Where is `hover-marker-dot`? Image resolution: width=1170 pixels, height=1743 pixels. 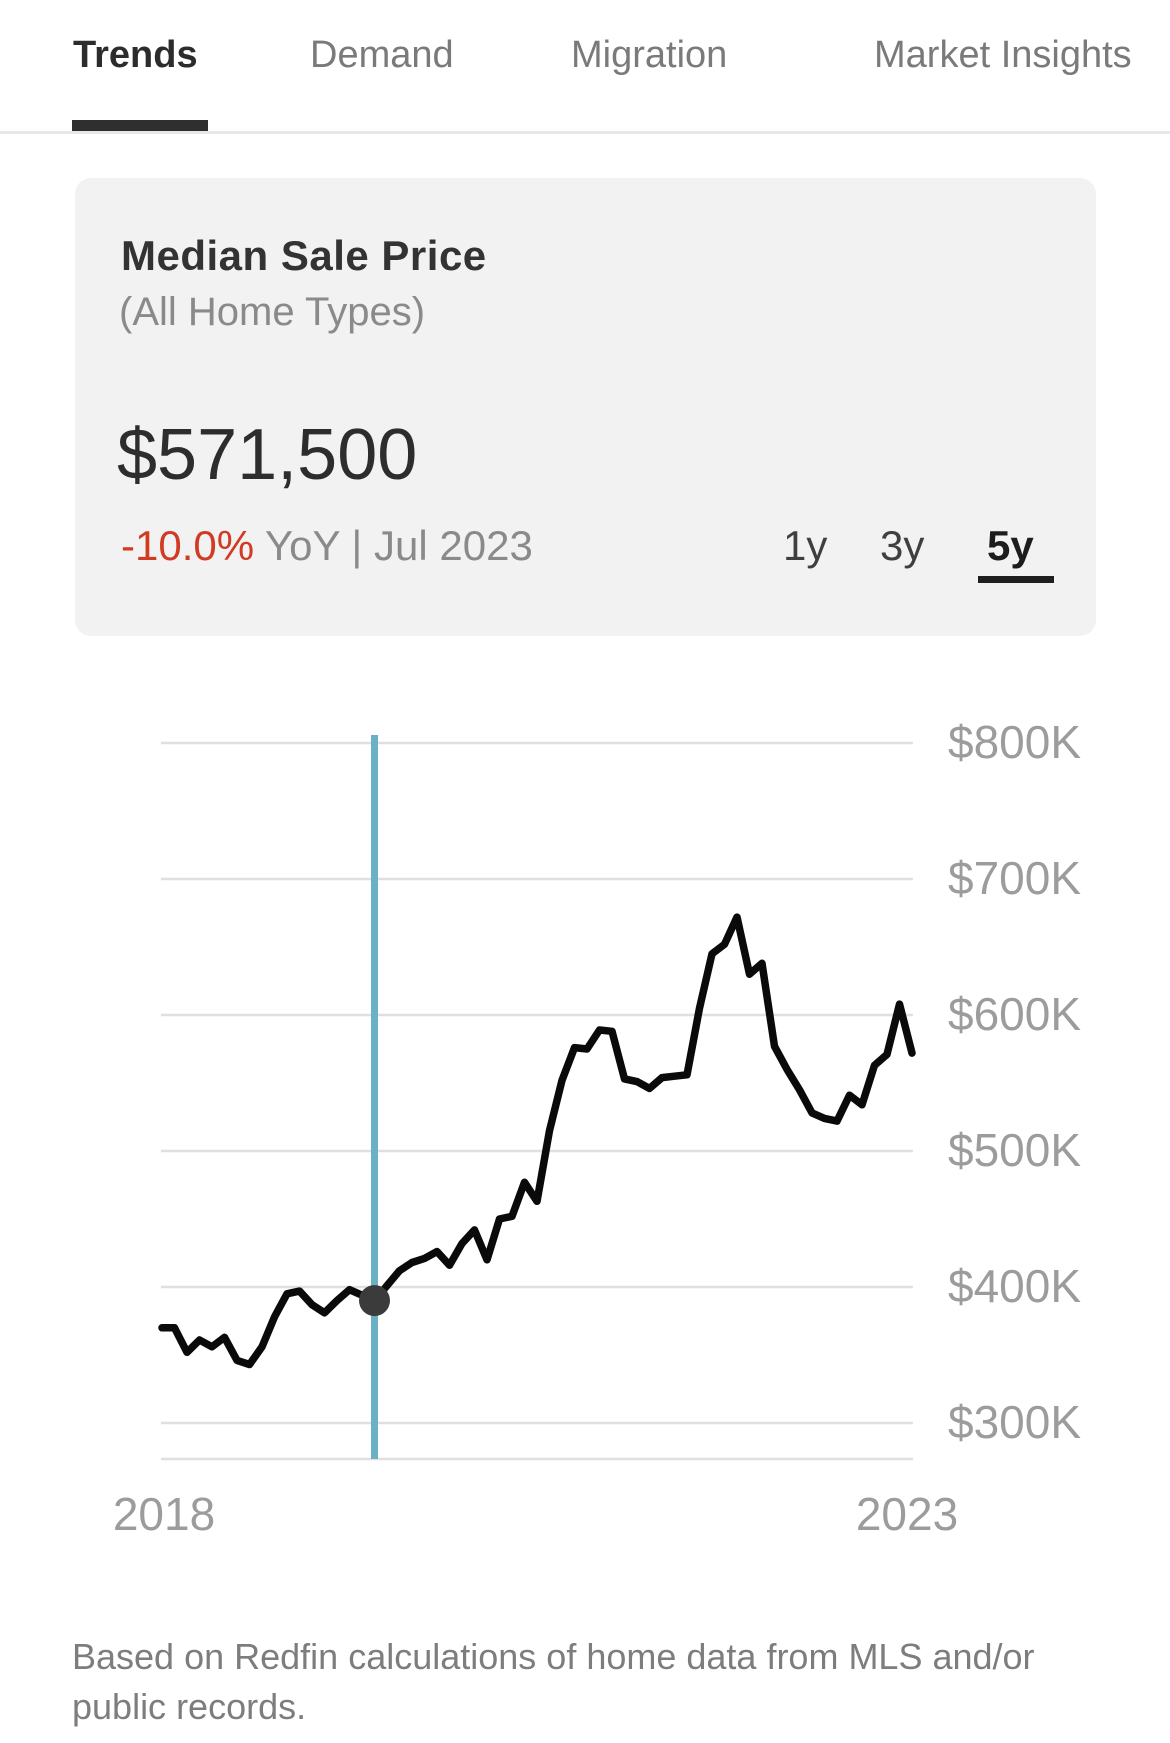
hover-marker-dot is located at coordinates (374, 1301).